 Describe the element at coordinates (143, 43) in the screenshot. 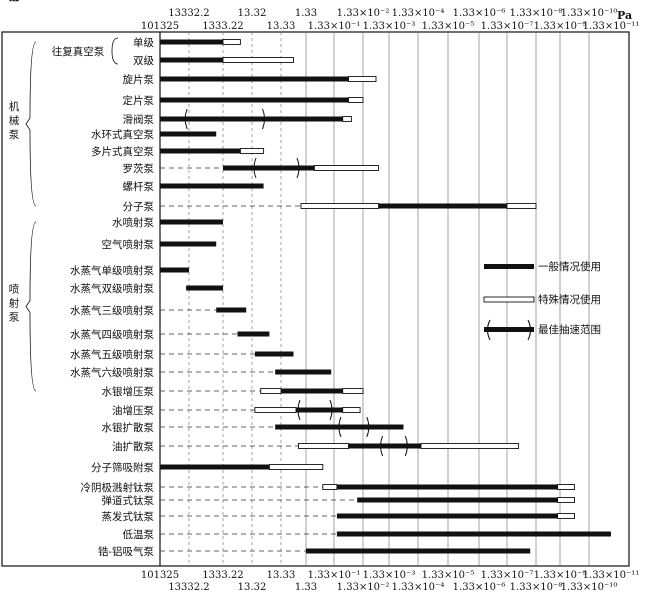

I see `row-label: 单级` at that location.